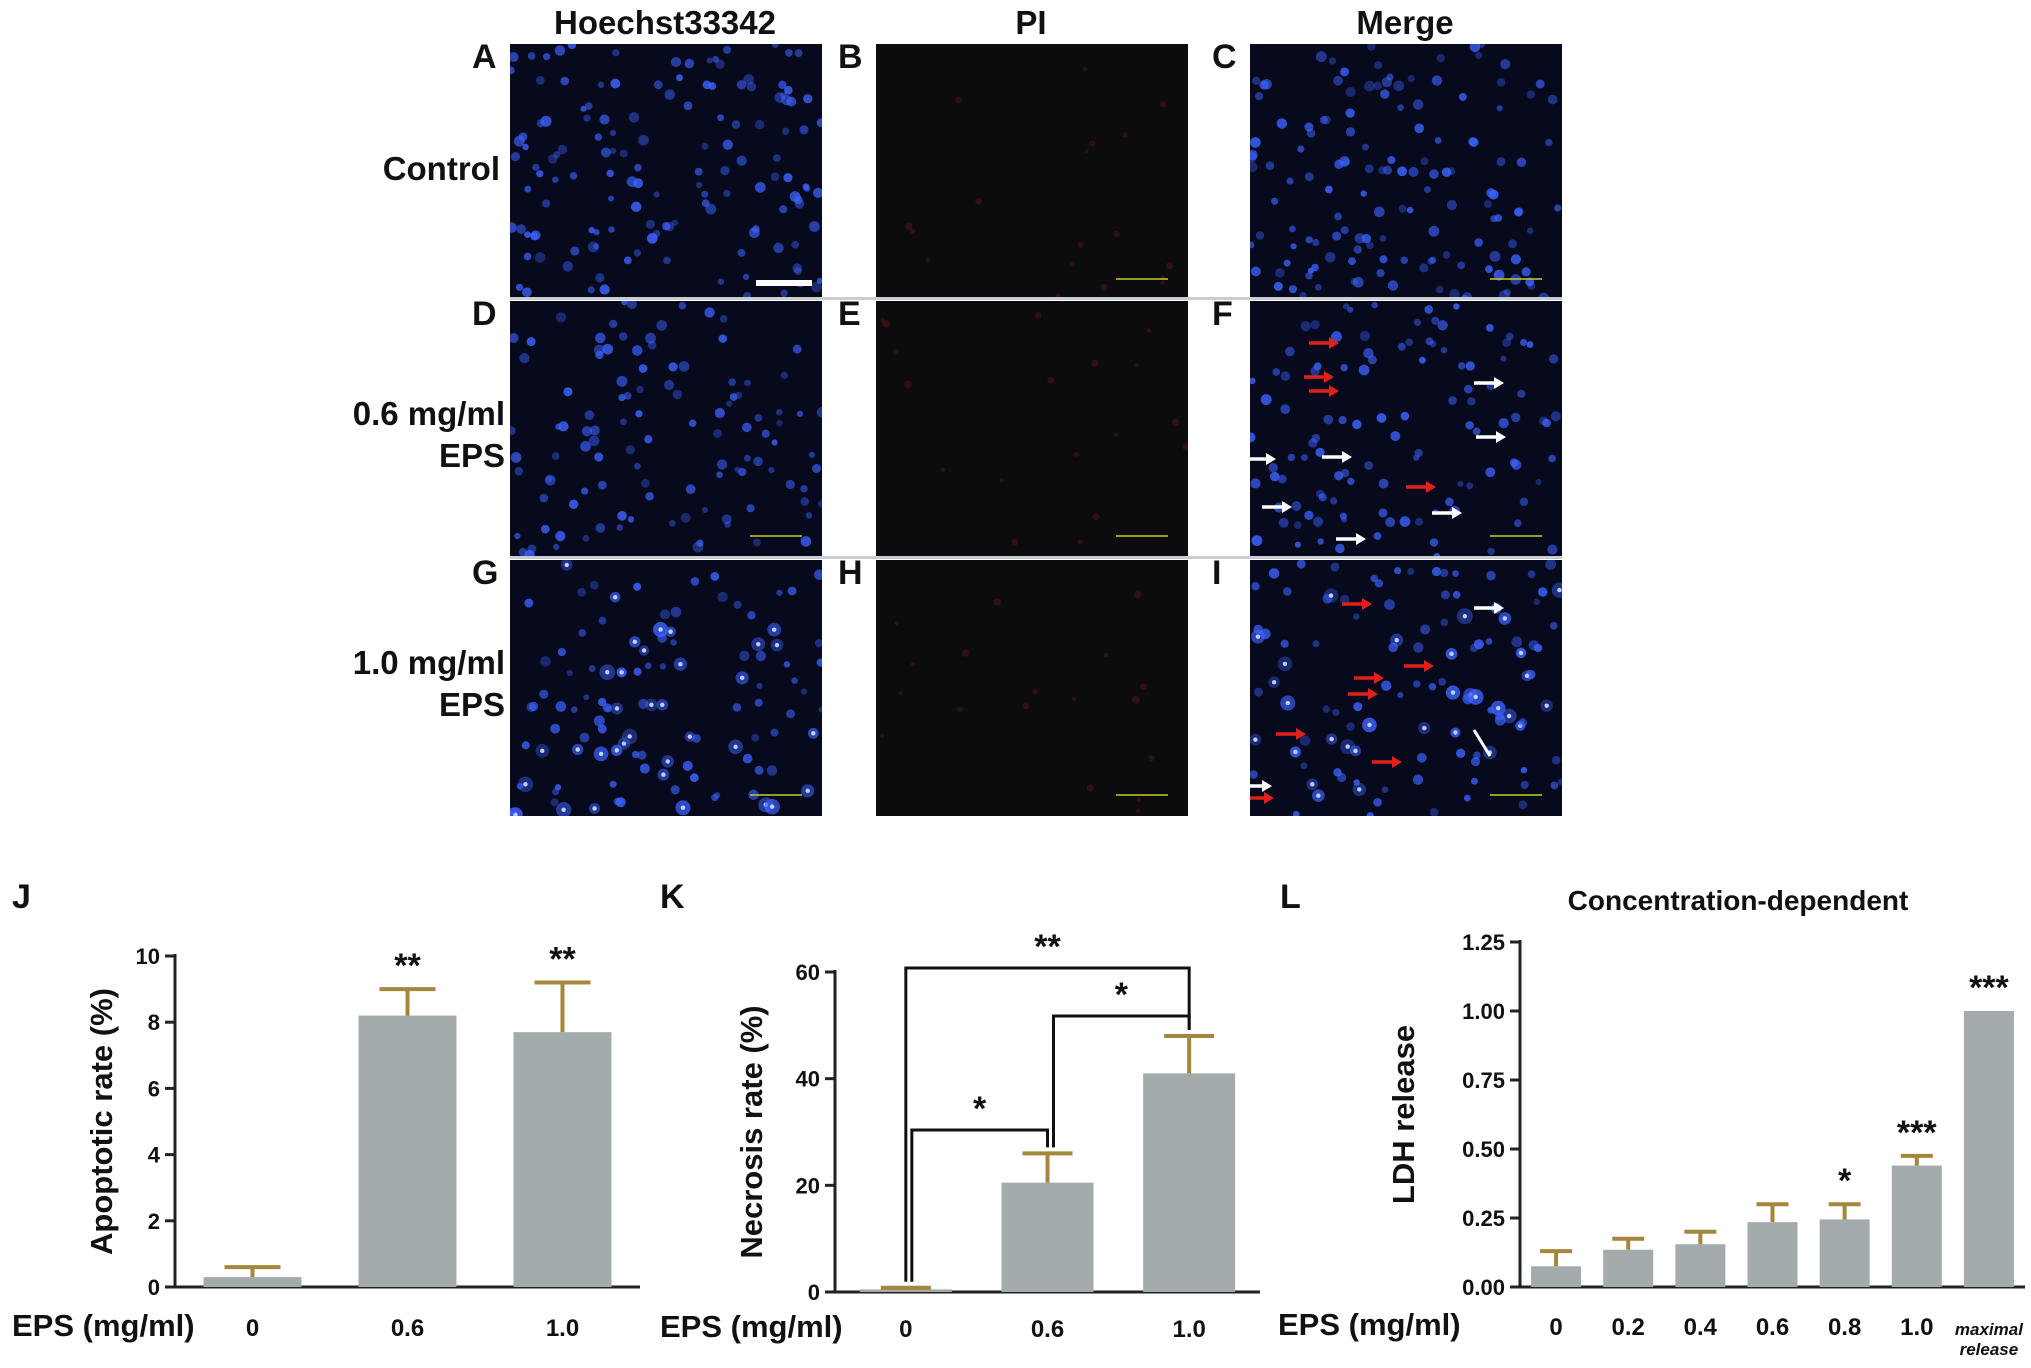 The width and height of the screenshot is (2031, 1368). I want to click on panel-letter-j: J, so click(21, 897).